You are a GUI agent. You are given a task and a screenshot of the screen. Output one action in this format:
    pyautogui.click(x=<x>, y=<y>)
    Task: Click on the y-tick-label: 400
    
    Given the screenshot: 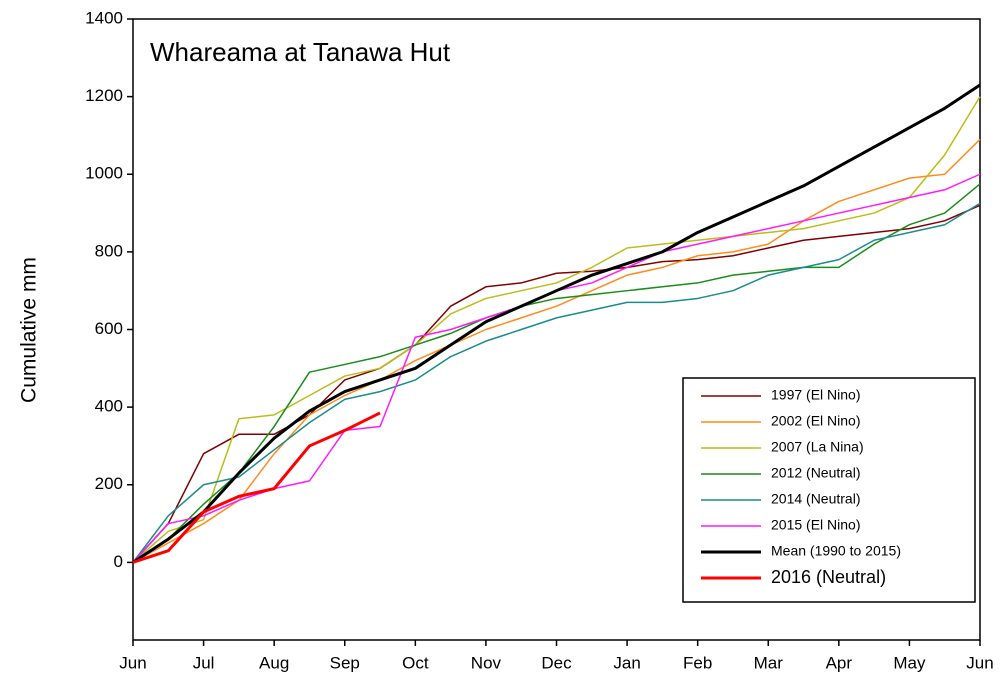 What is the action you would take?
    pyautogui.click(x=109, y=406)
    